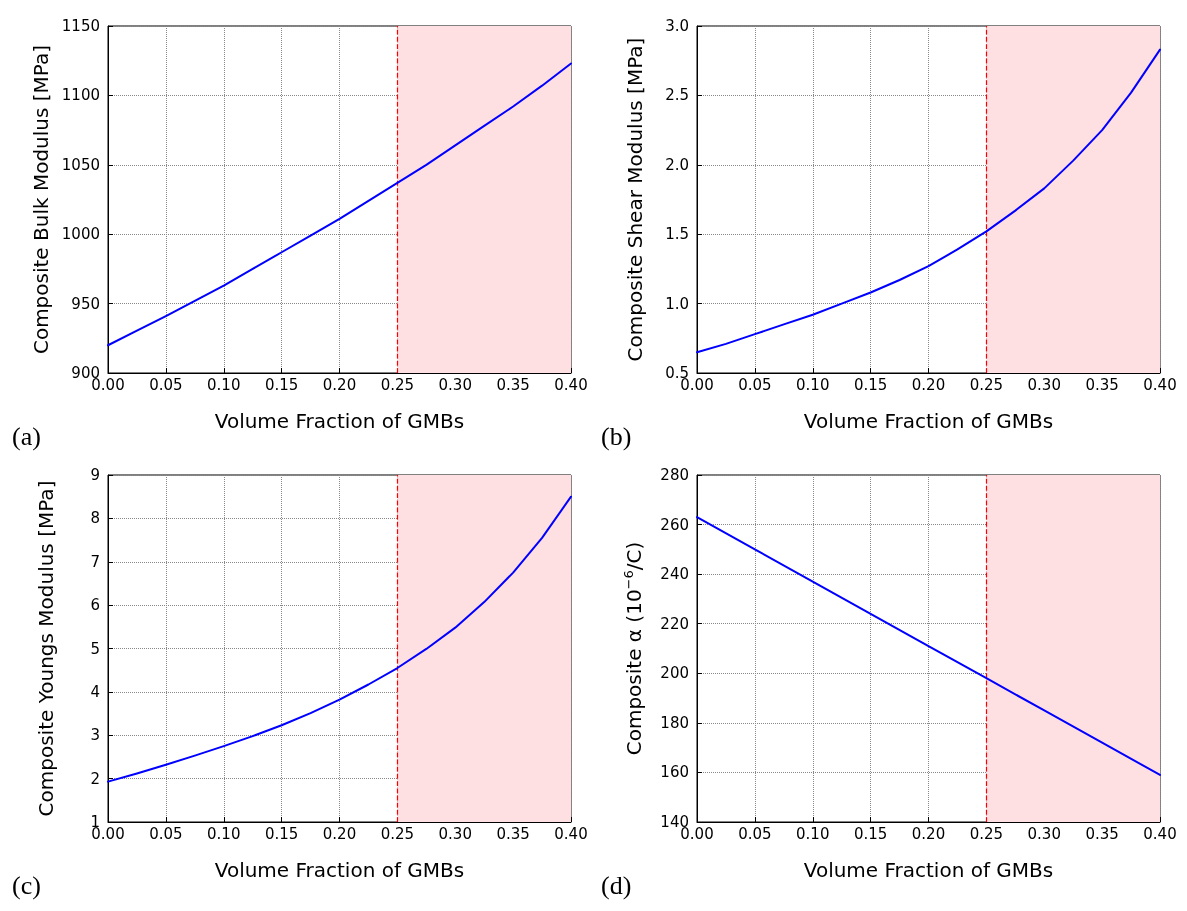  Describe the element at coordinates (674, 524) in the screenshot. I see `y-tick-label: 260` at that location.